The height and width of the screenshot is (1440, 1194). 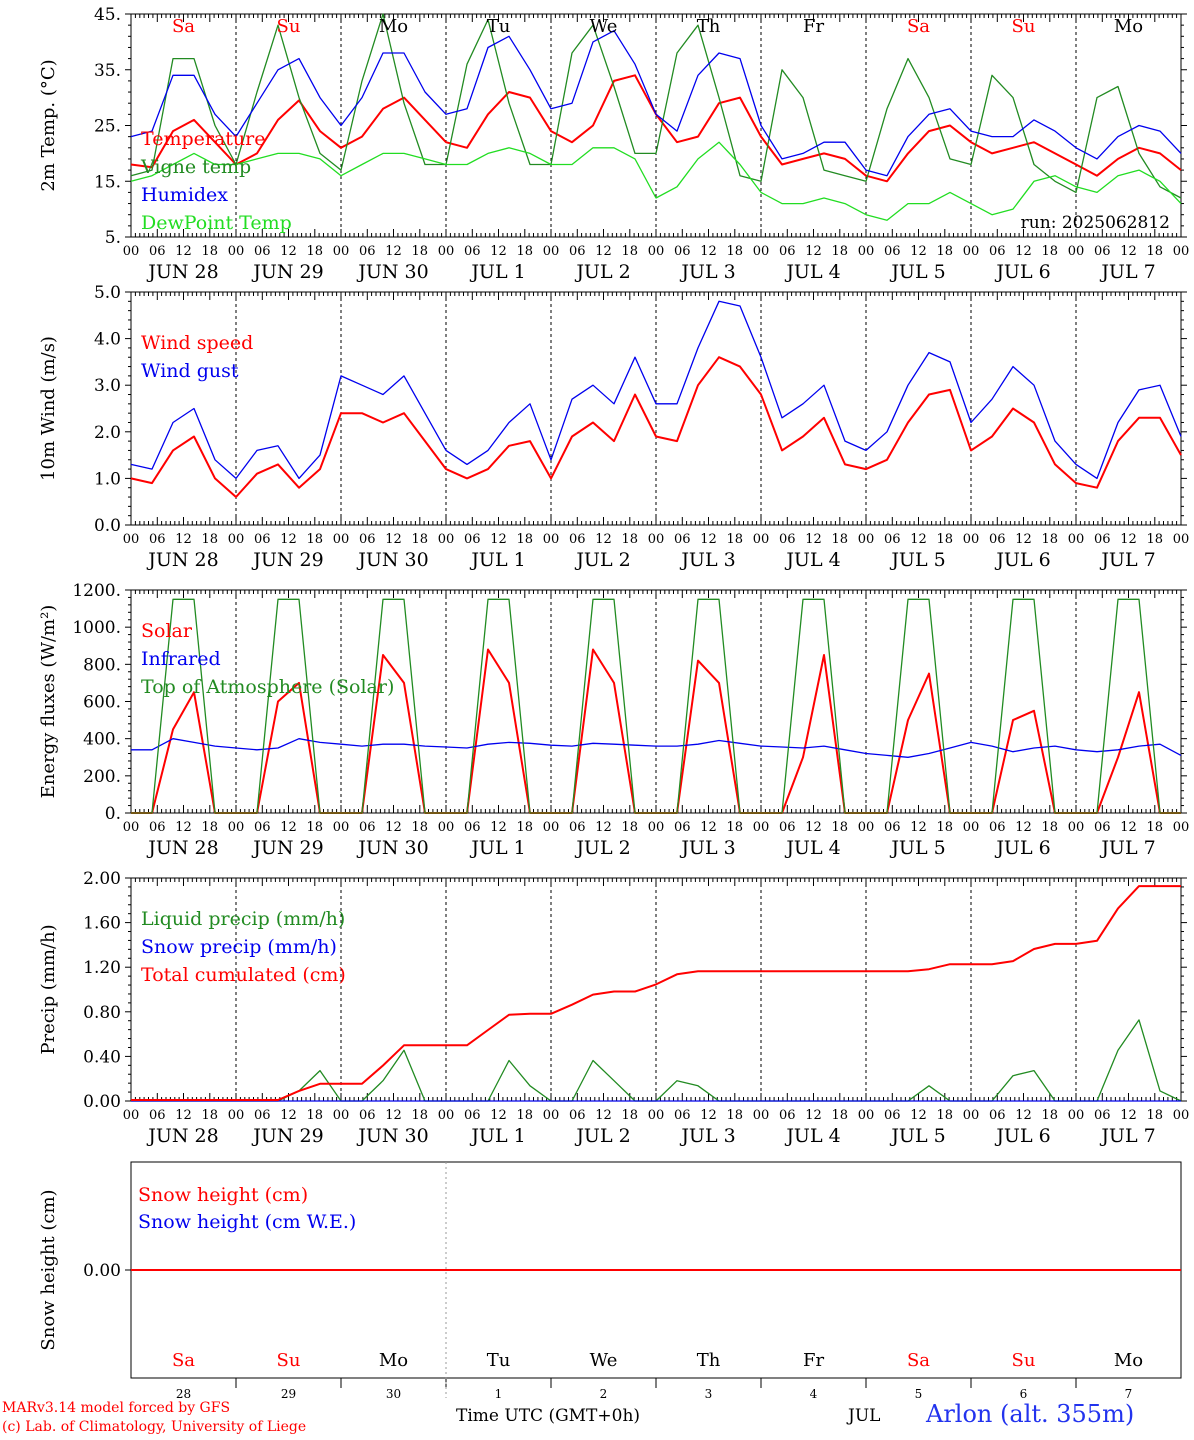 What do you see at coordinates (113, 814) in the screenshot?
I see `y-tick-label: 0.` at bounding box center [113, 814].